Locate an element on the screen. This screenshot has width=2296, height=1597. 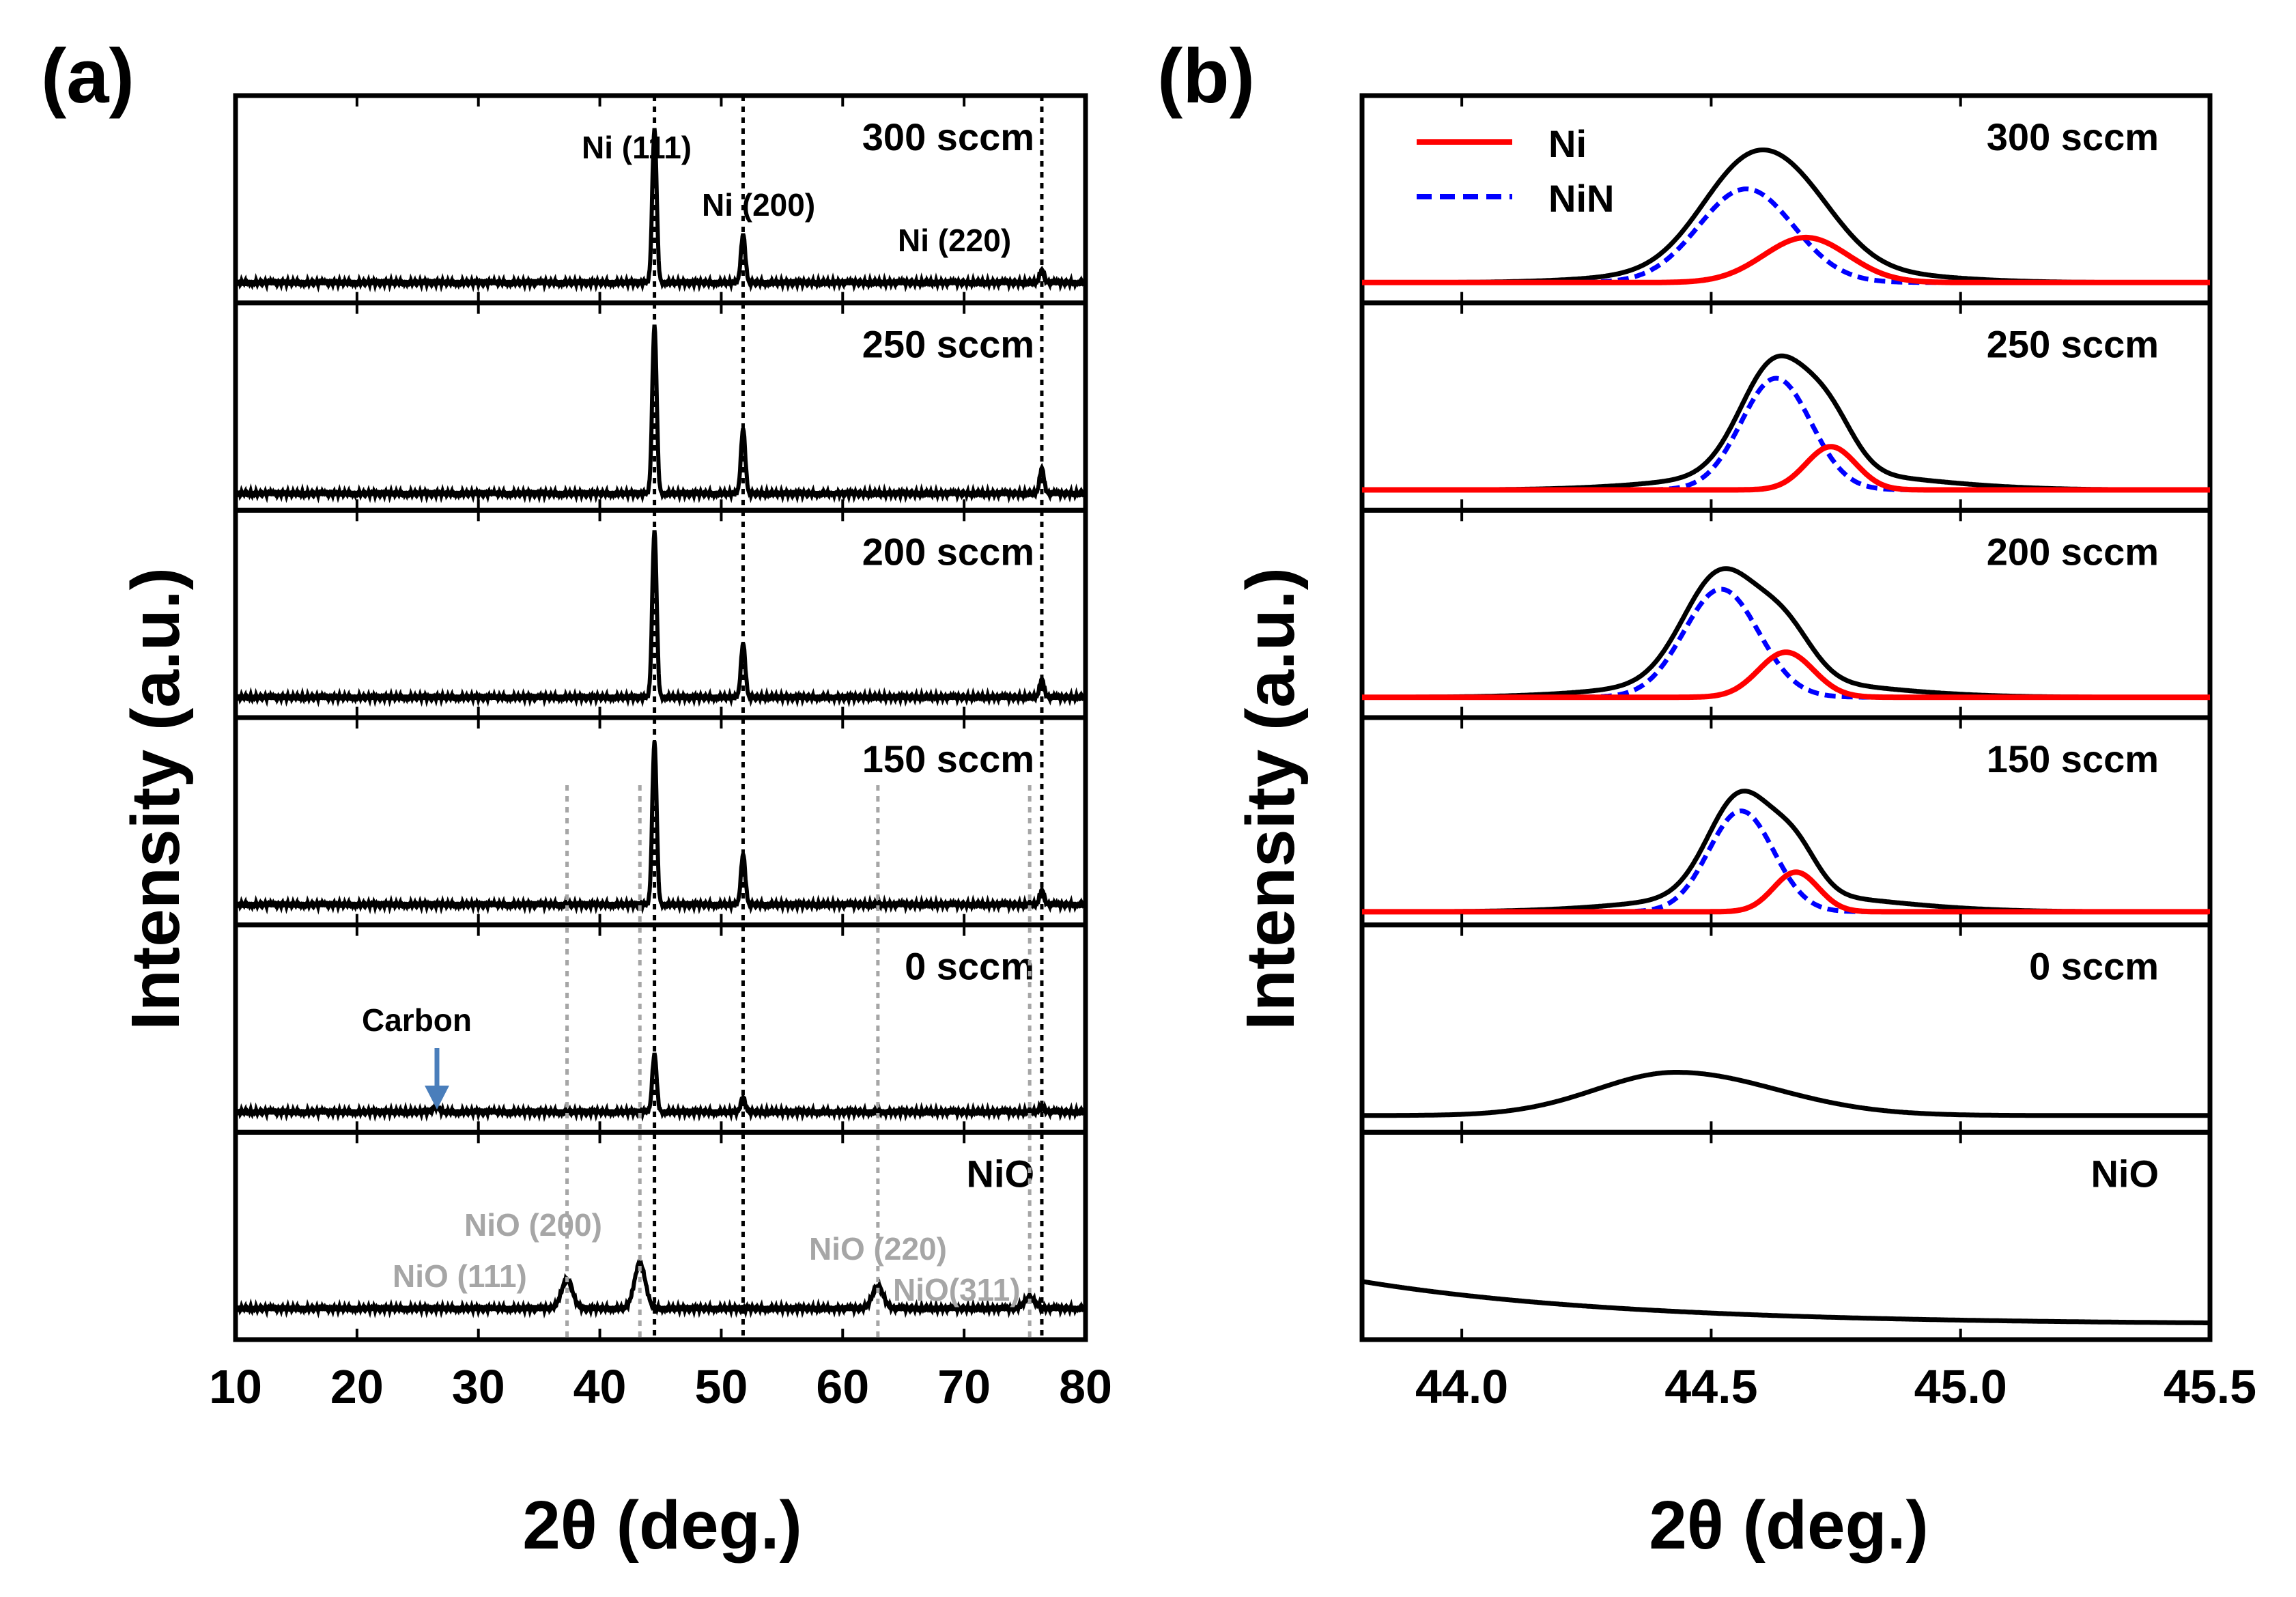
nio-220-label: NiO (220) is located at coordinates (878, 1249).